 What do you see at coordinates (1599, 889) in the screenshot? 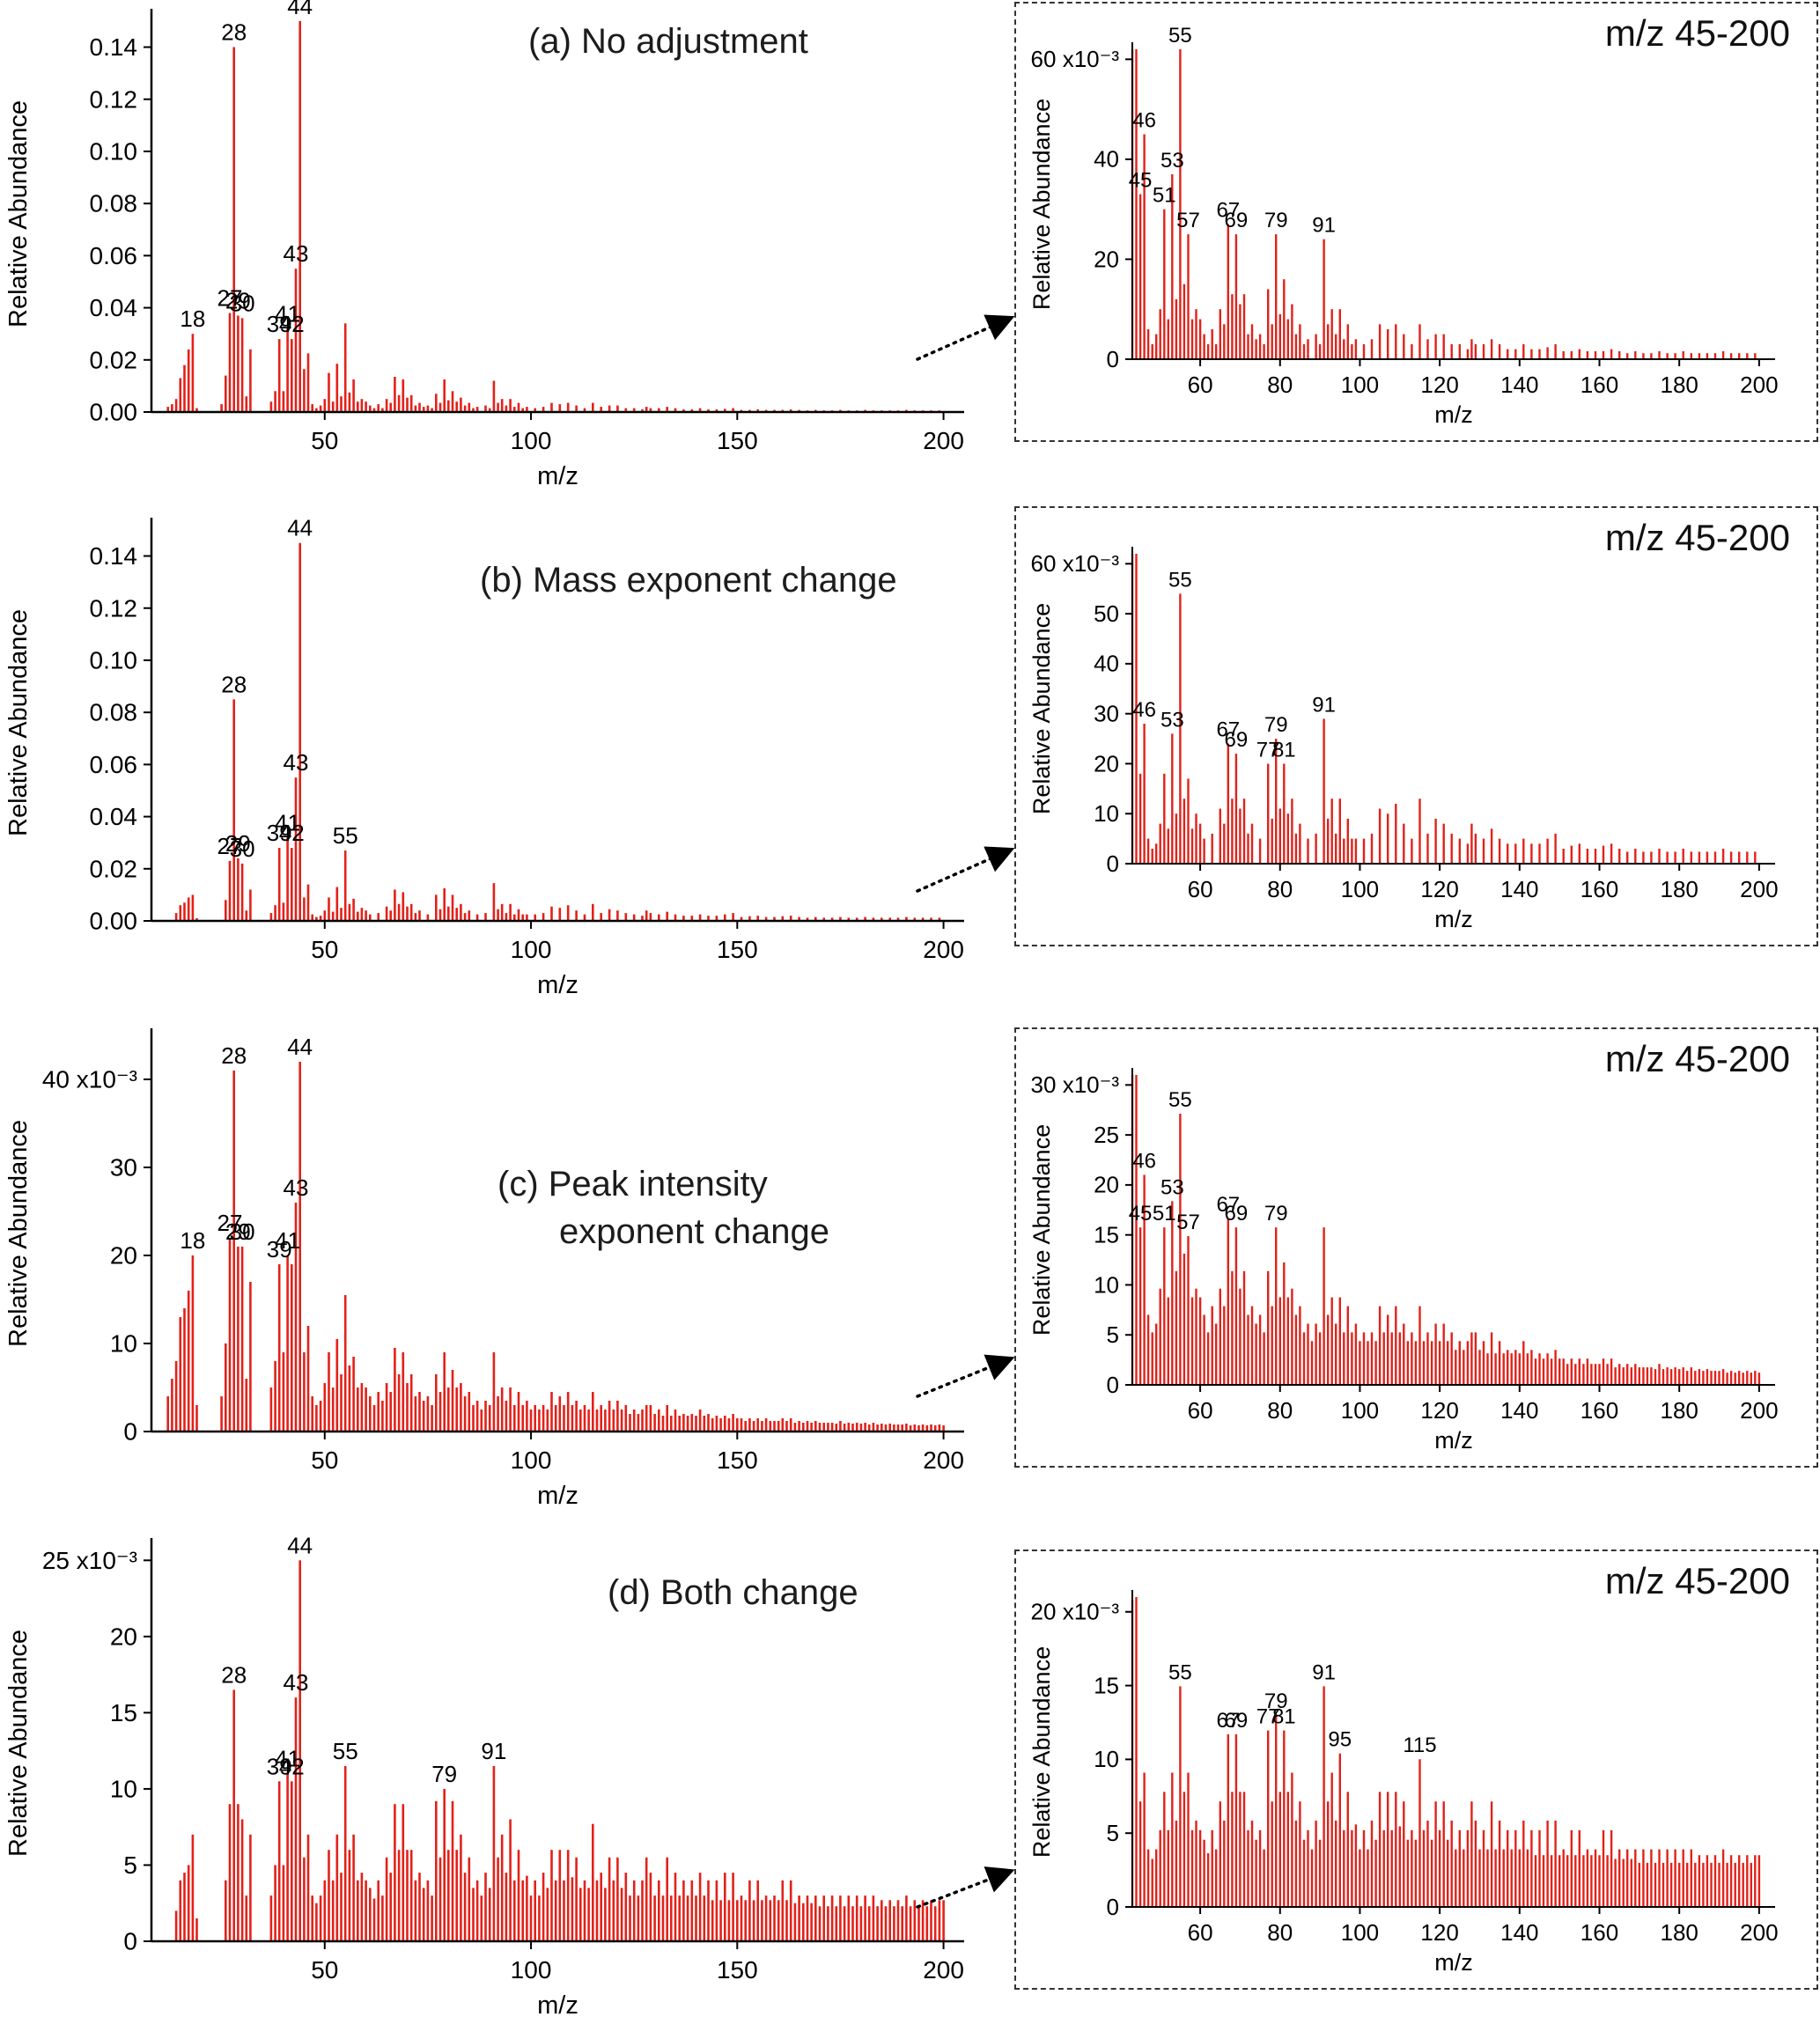
I see `svg-text: 160` at bounding box center [1599, 889].